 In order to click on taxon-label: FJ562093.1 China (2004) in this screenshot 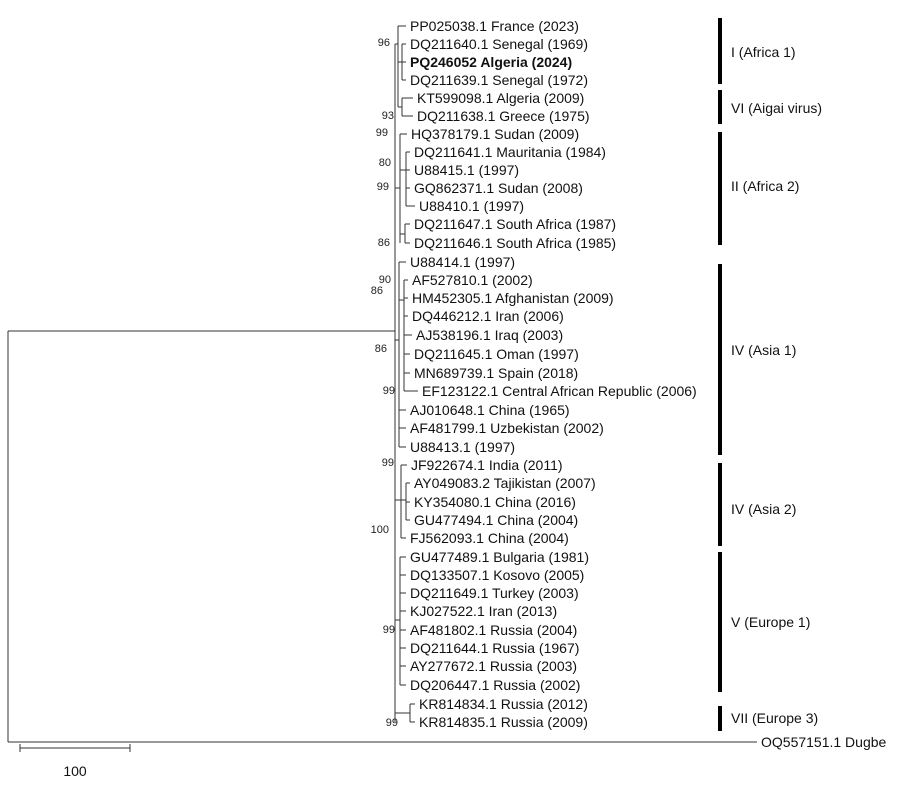, I will do `click(489, 538)`.